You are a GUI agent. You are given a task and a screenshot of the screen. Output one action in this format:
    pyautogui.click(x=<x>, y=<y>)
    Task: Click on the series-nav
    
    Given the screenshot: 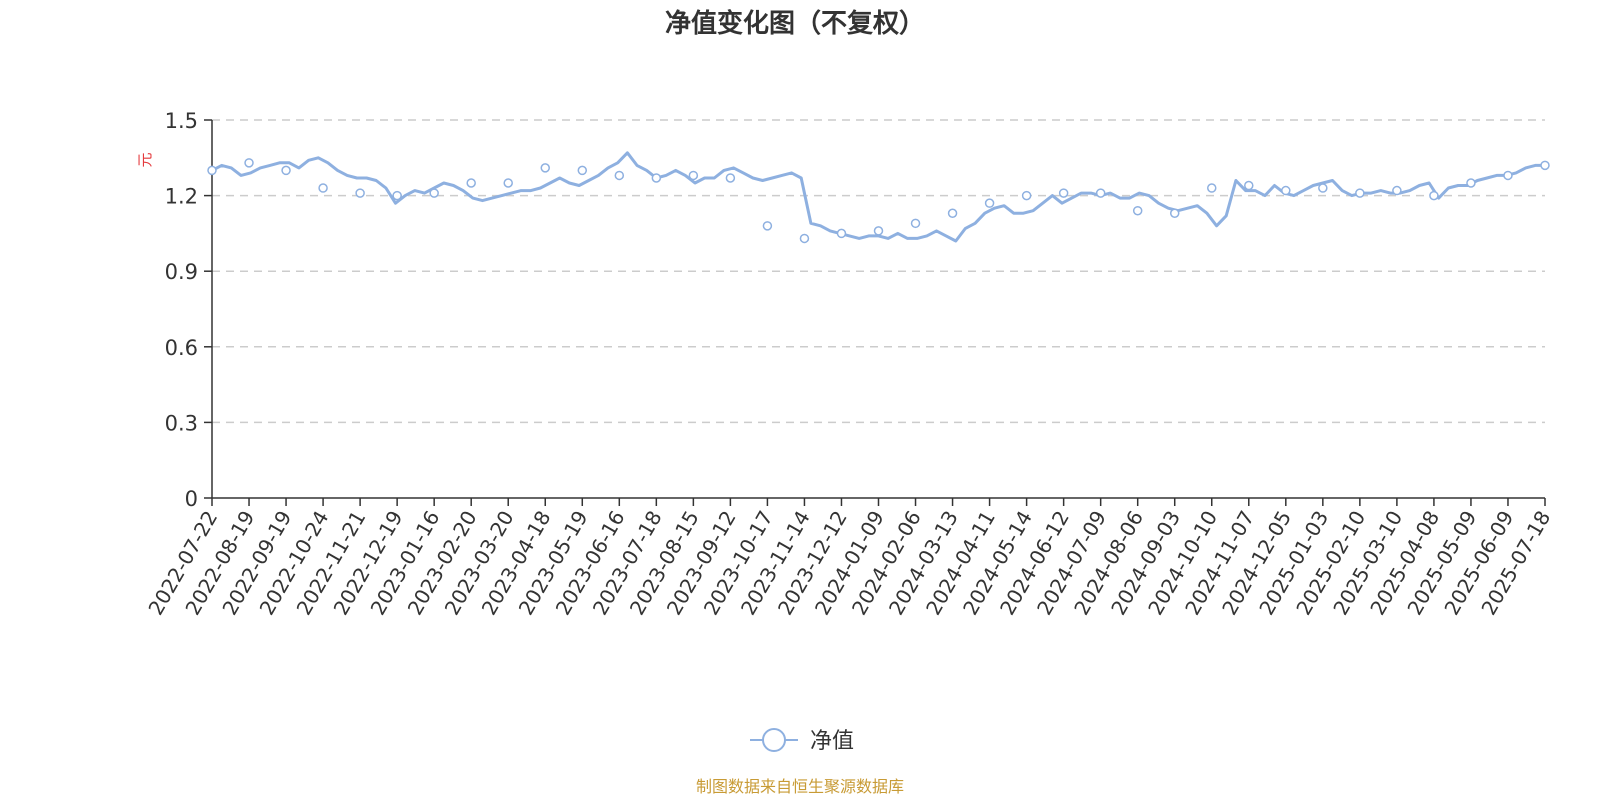 What is the action you would take?
    pyautogui.click(x=878, y=197)
    